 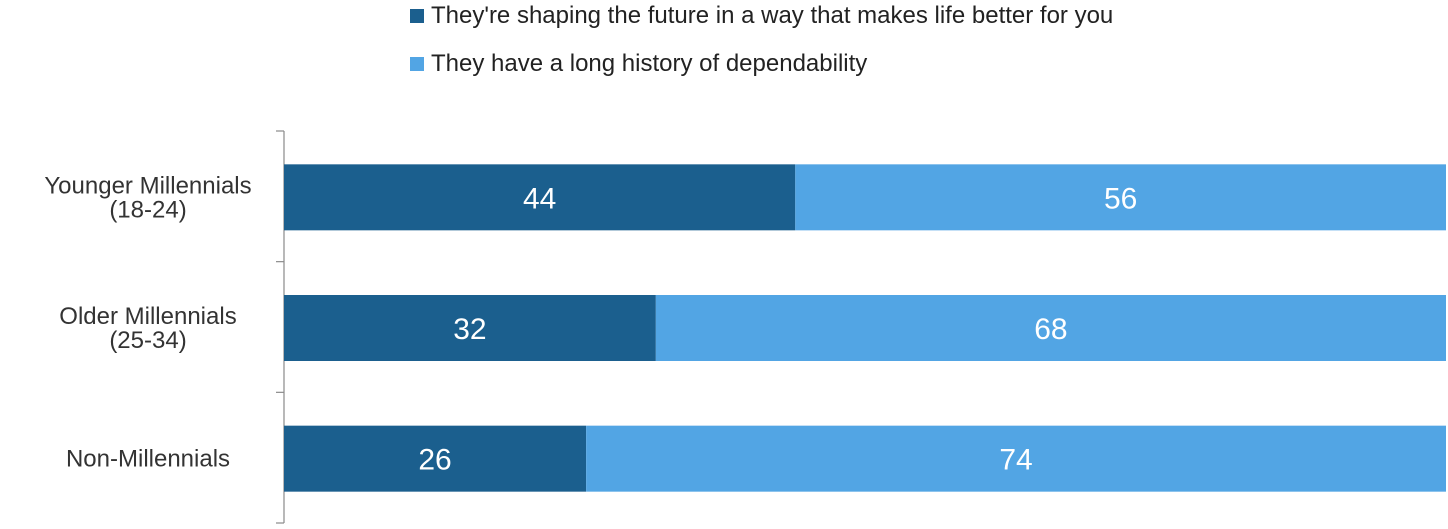 I want to click on category-label-1-line-1: Younger Millennials, so click(x=147, y=185).